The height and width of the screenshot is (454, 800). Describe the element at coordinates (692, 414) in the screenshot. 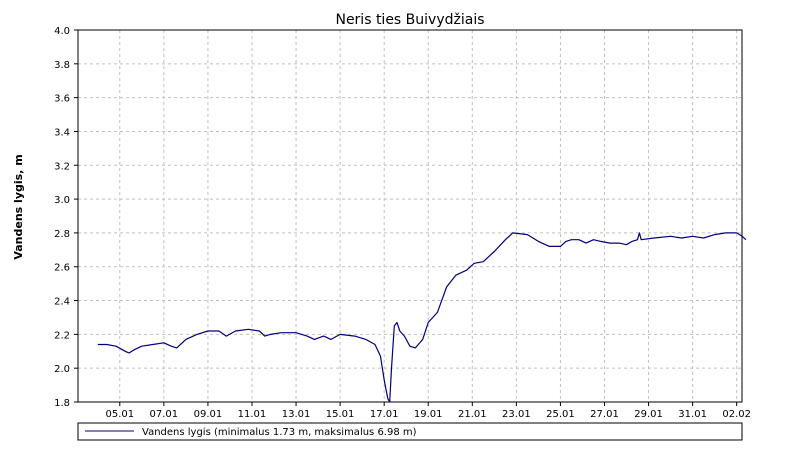

I see `x-tick-label: 31.01` at that location.